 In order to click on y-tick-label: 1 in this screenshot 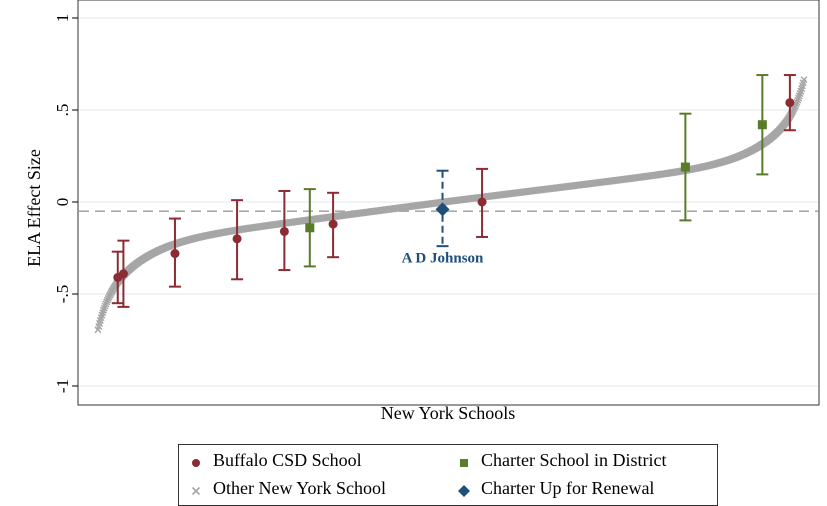, I will do `click(62, 18)`.